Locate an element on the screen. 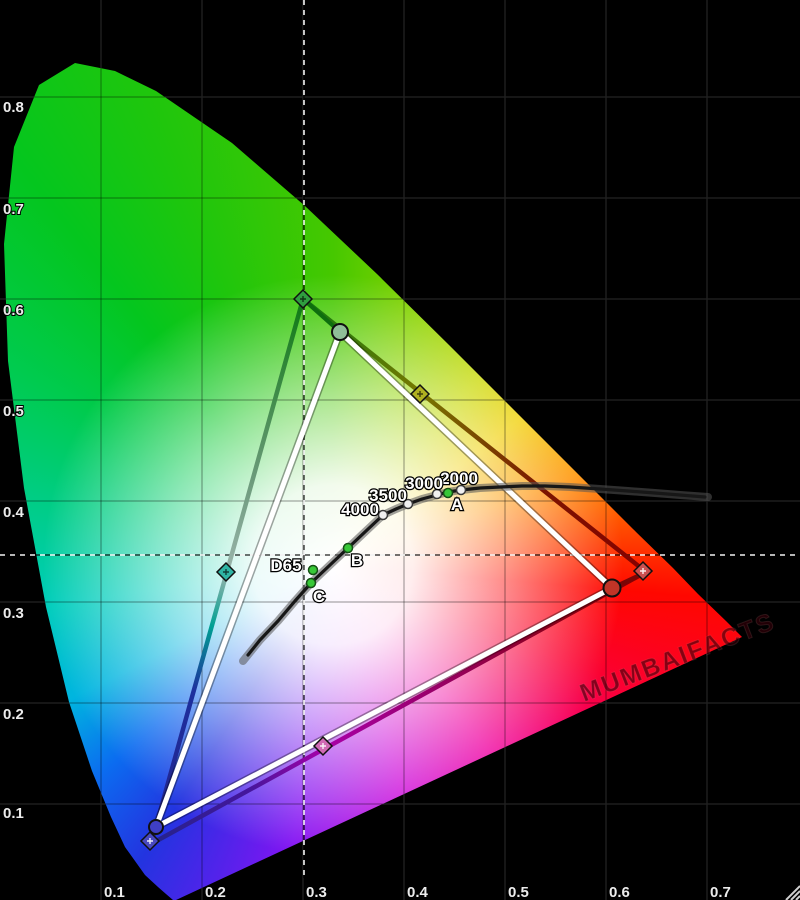  y-axis-ticks: 0.8 0.7 0.6 0.5 0.4 0.3 0.2 0.1 is located at coordinates (14, 460).